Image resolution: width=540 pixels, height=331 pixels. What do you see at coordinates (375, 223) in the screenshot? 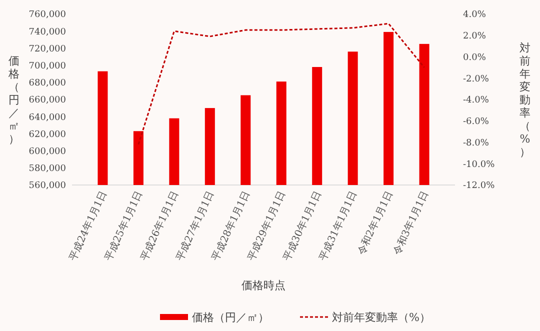
I see `x-tick-label: 令和2年1月1日` at bounding box center [375, 223].